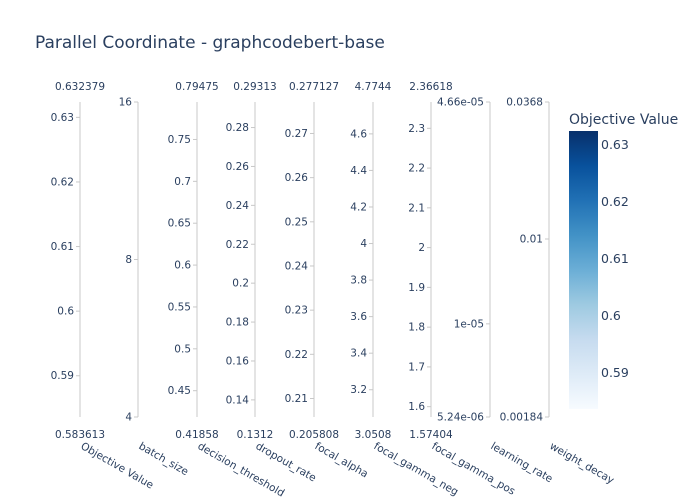  Describe the element at coordinates (615, 372) in the screenshot. I see `colorbar-tick-label: 0.59` at that location.